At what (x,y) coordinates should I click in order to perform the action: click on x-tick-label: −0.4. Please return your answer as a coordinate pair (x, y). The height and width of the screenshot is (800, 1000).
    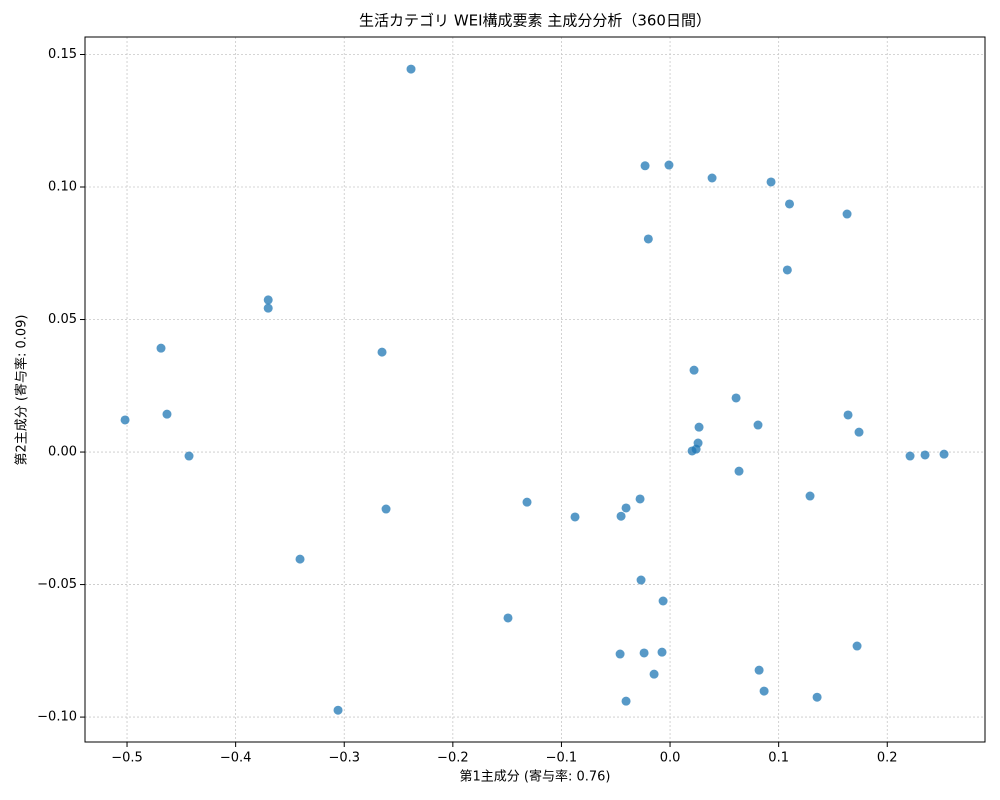
    Looking at the image, I should click on (236, 758).